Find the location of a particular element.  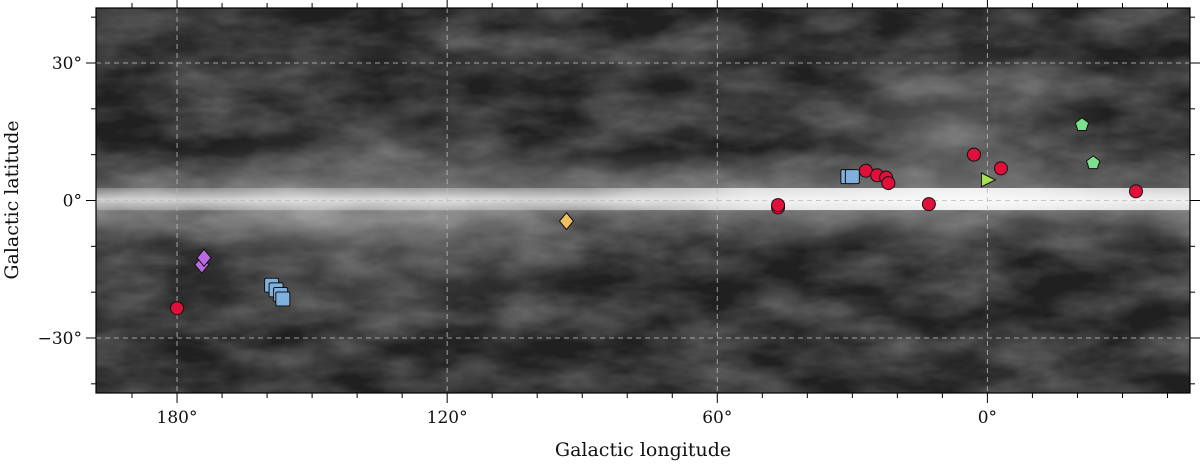

galactic-plane-core is located at coordinates (643, 199).